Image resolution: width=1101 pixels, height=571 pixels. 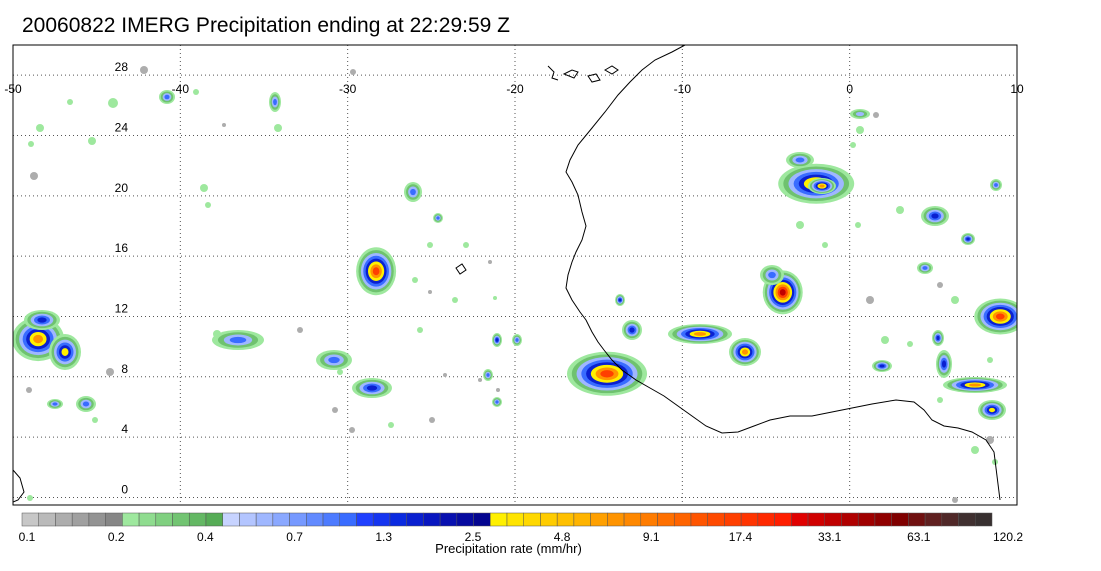 What do you see at coordinates (1008, 537) in the screenshot?
I see `colorbar-label: 120.2` at bounding box center [1008, 537].